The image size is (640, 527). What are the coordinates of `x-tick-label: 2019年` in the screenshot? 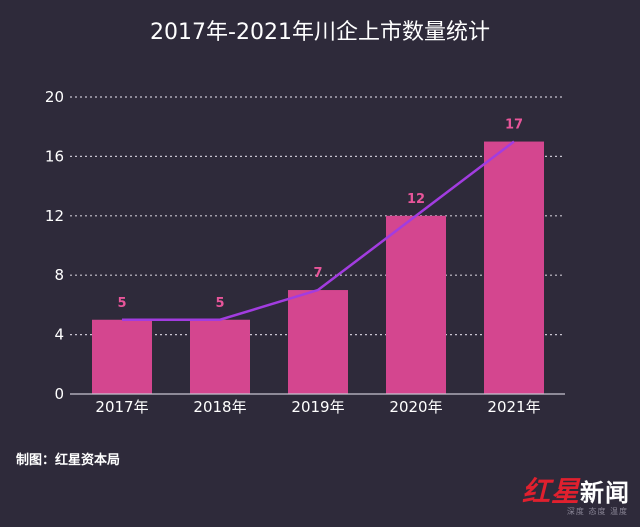 It's located at (317, 407).